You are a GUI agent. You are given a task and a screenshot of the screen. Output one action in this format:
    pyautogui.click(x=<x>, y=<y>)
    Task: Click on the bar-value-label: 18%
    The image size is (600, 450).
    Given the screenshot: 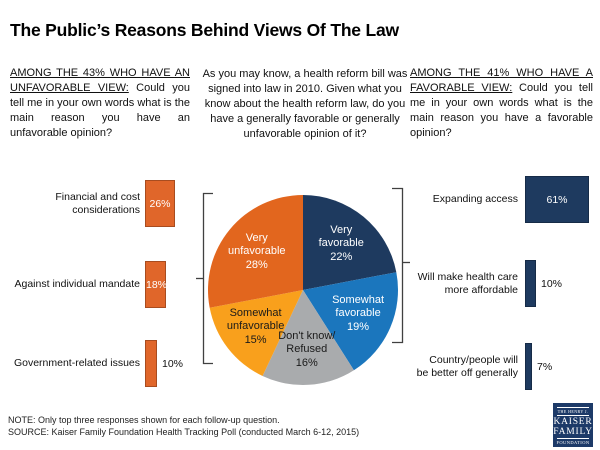 What is the action you would take?
    pyautogui.click(x=157, y=284)
    